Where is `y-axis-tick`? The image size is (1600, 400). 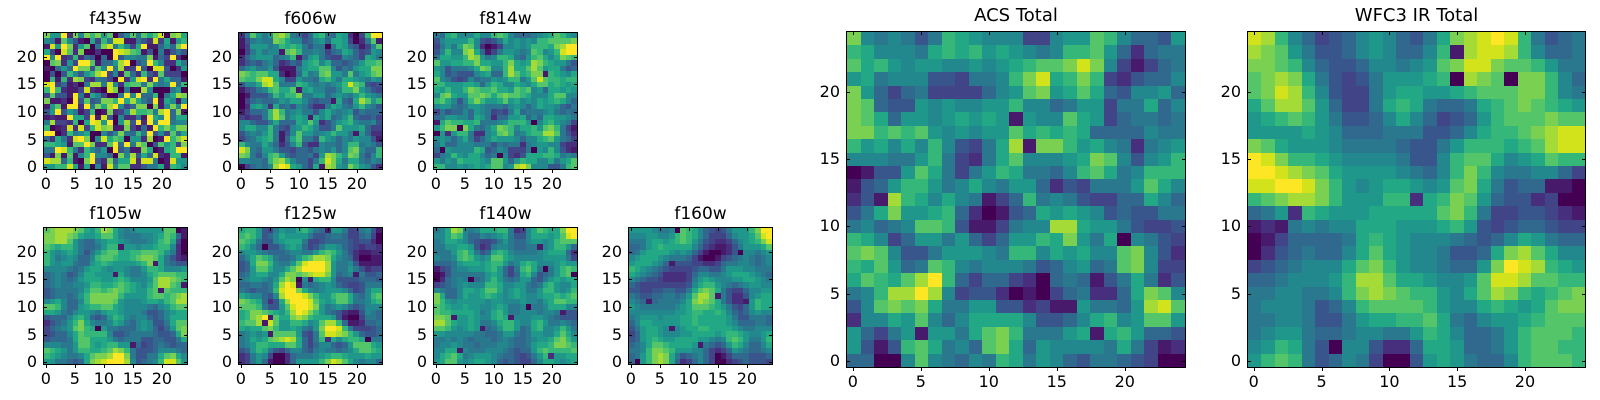
y-axis-tick is located at coordinates (435, 363).